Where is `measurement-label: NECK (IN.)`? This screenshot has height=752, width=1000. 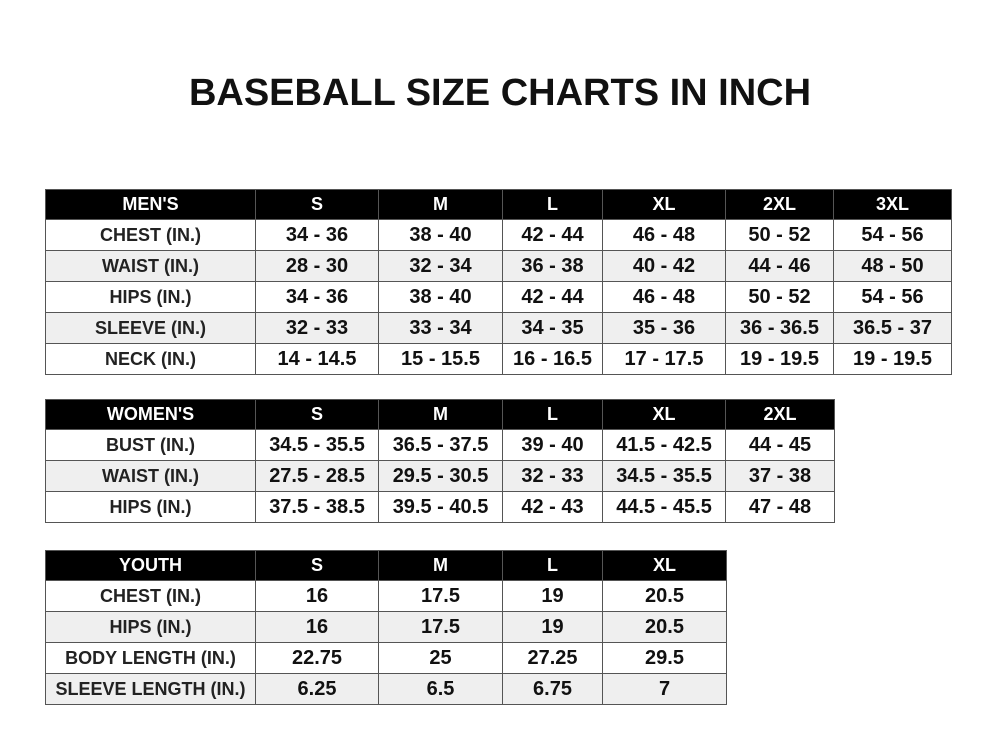 measurement-label: NECK (IN.) is located at coordinates (150, 359).